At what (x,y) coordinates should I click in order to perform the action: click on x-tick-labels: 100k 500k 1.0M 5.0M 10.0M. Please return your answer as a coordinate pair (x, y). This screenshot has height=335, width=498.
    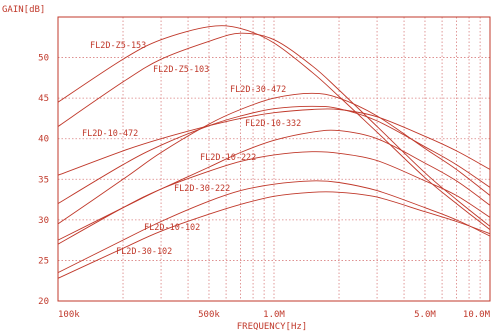
    Looking at the image, I should click on (274, 315).